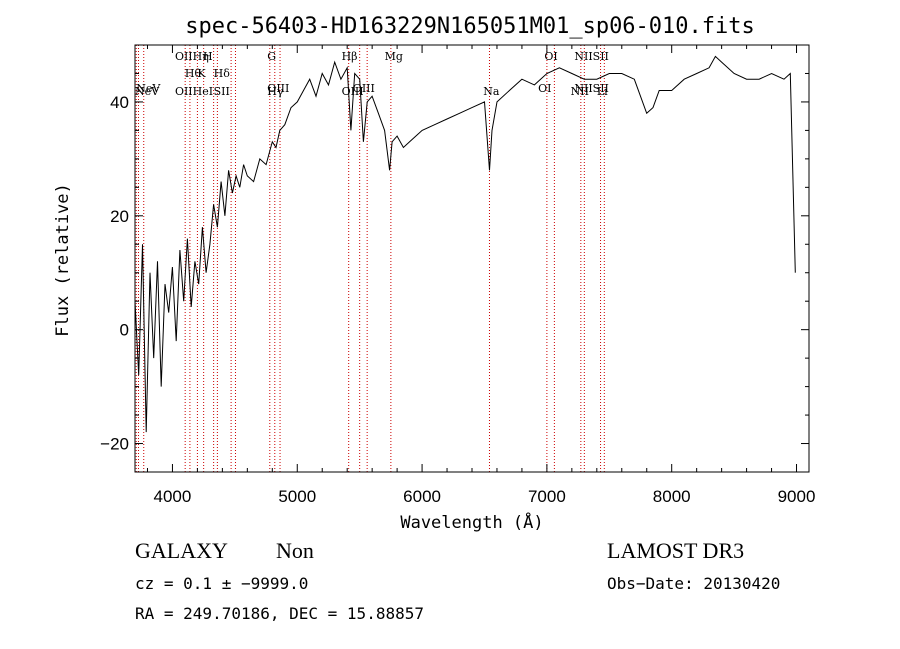 The height and width of the screenshot is (649, 900). I want to click on line-label-5: K, so click(201, 73).